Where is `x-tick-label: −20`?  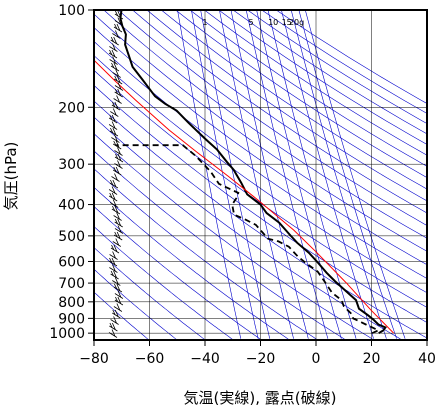 x-tick-label: −20 is located at coordinates (261, 359).